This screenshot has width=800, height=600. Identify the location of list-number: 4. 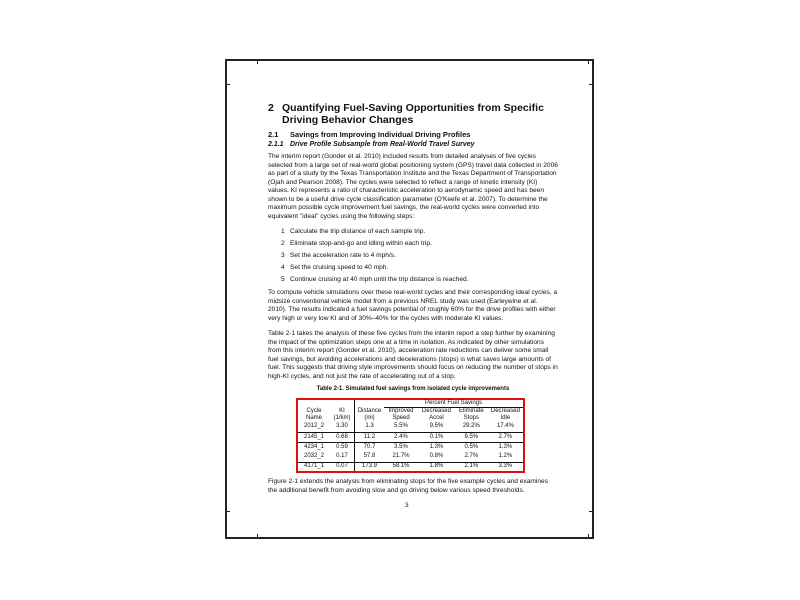
(283, 267).